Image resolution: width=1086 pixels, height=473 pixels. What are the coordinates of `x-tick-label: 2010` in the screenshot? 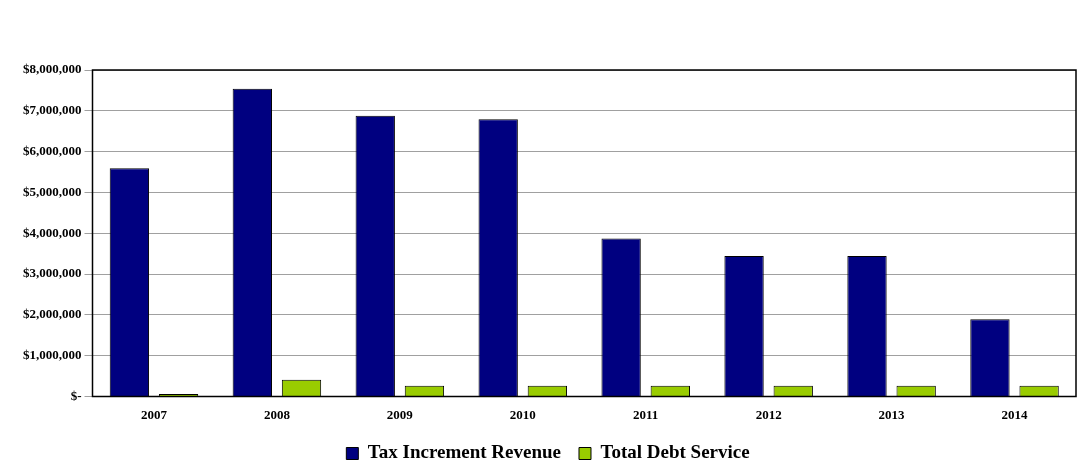 It's located at (522, 414).